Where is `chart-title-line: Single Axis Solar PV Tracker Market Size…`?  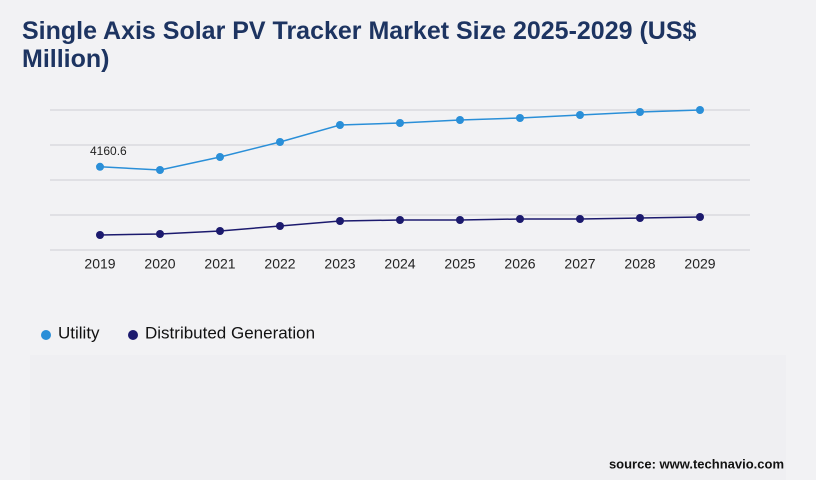
chart-title-line: Single Axis Solar PV Tracker Market Size… is located at coordinates (359, 31).